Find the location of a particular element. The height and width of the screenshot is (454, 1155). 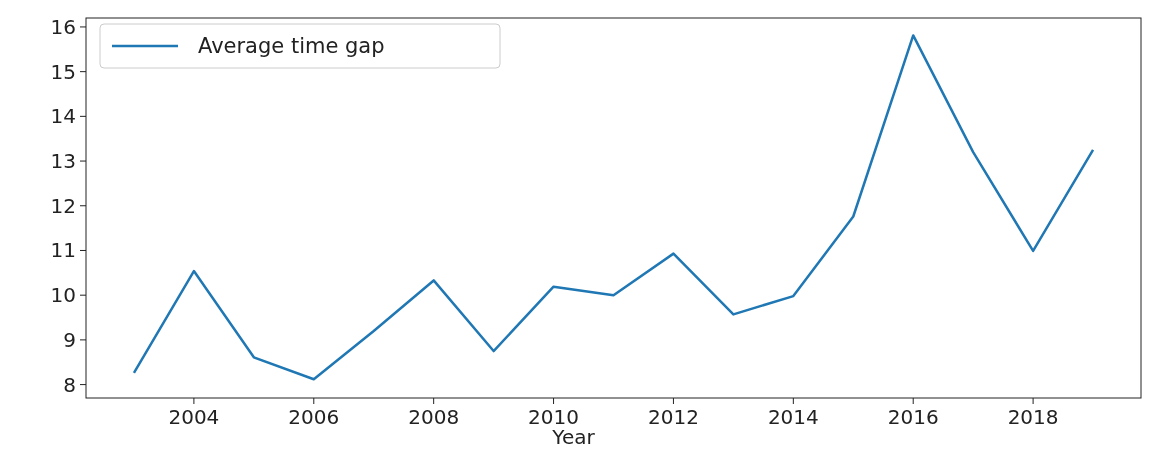

x-tick-label: 2004 is located at coordinates (194, 417).